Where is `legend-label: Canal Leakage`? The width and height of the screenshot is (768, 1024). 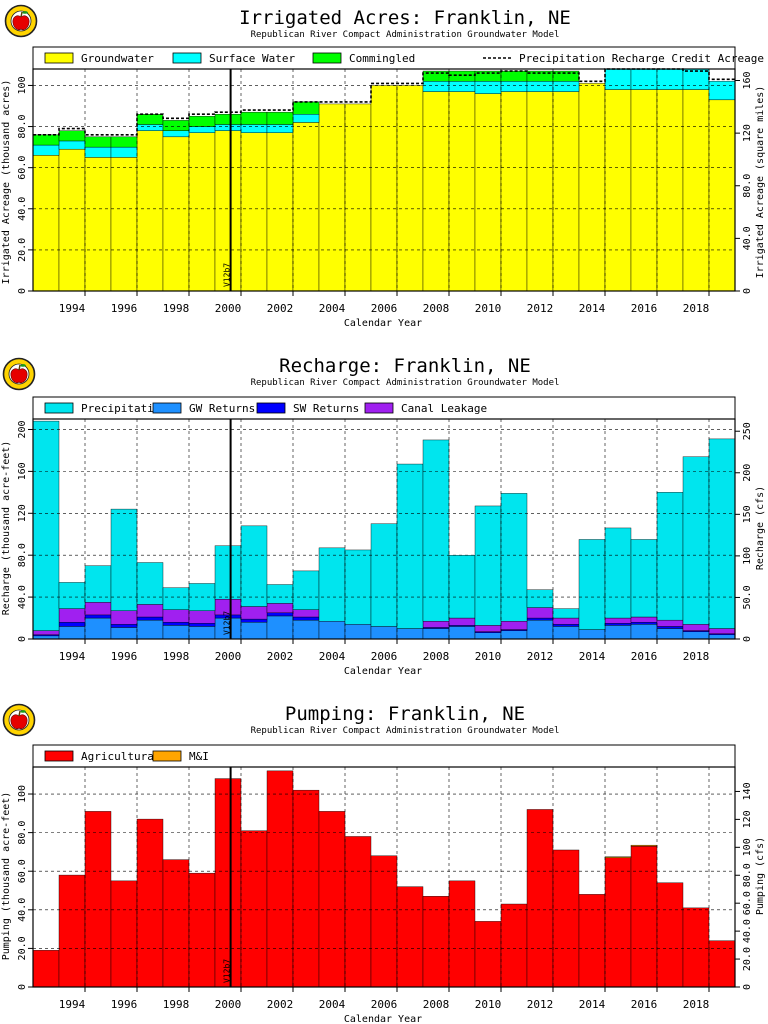
legend-label: Canal Leakage is located at coordinates (444, 408).